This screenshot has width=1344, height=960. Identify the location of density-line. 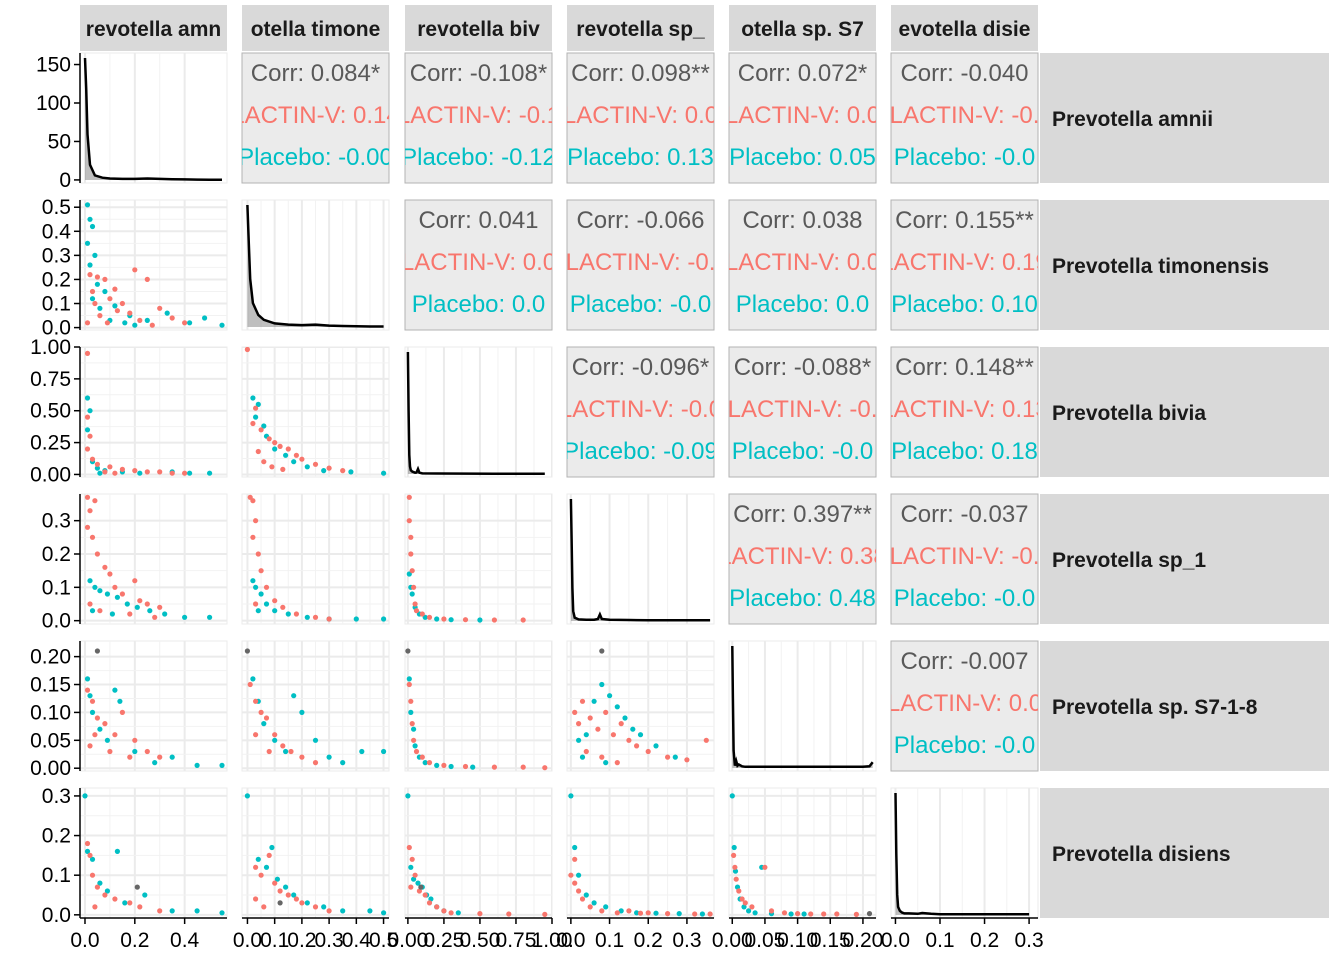
(962, 854).